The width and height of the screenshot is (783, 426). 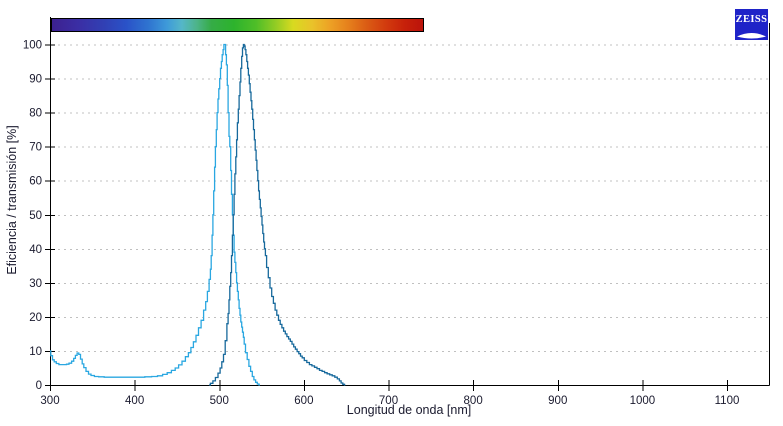 I want to click on x-axis-title: Longitud de onda [nm], so click(x=409, y=410).